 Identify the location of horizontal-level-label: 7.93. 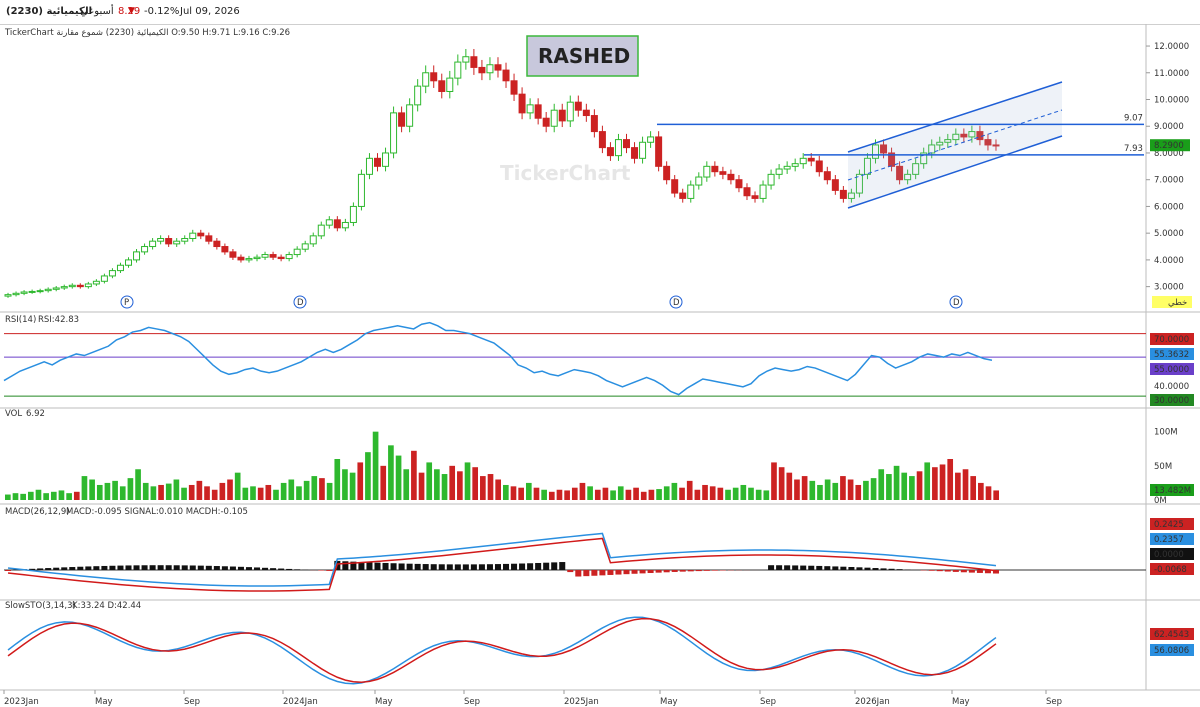
(1133, 149).